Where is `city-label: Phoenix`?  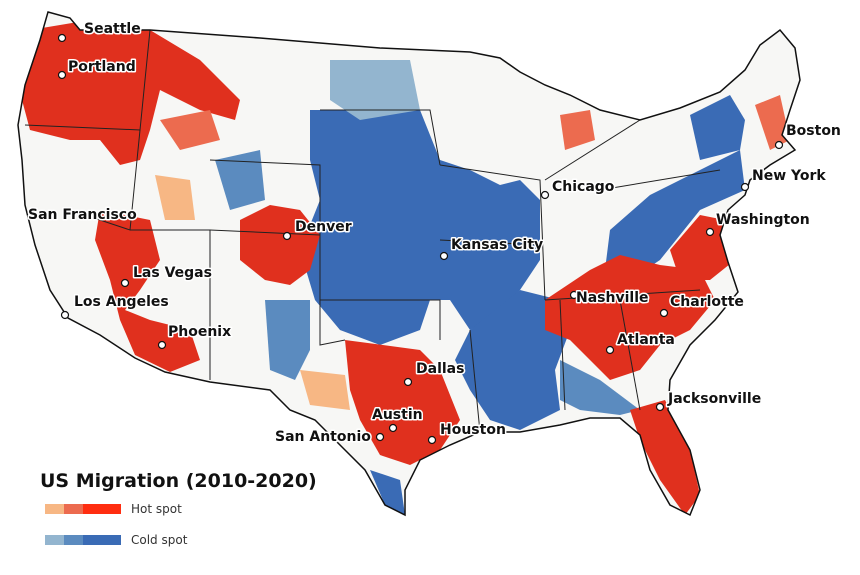
city-label: Phoenix is located at coordinates (199, 332).